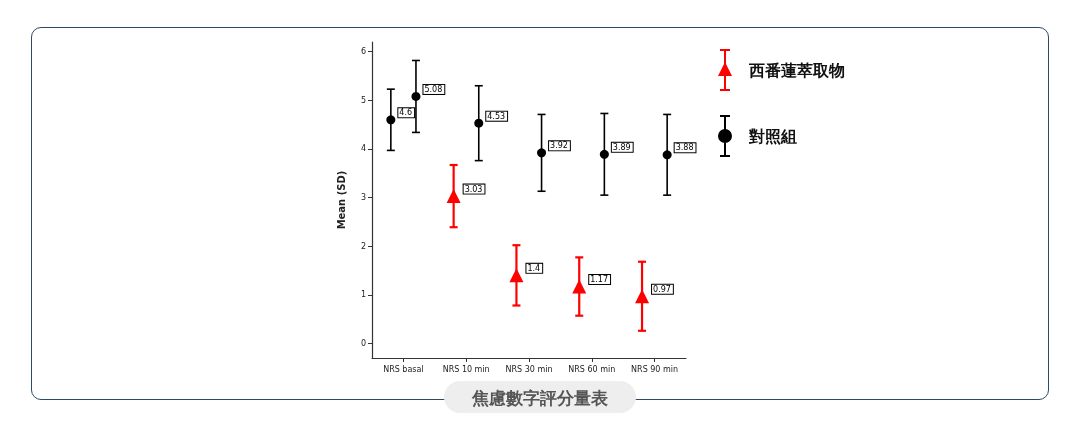  I want to click on x-tick-label: NRS 10 min, so click(466, 369).